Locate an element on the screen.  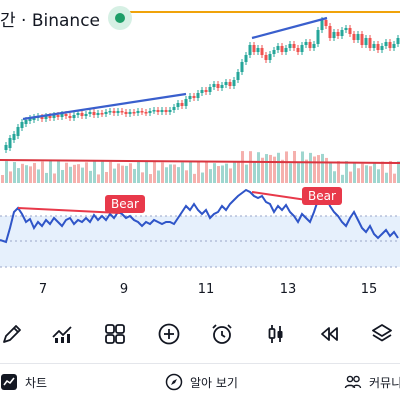
time-axis-label: 15 is located at coordinates (369, 289).